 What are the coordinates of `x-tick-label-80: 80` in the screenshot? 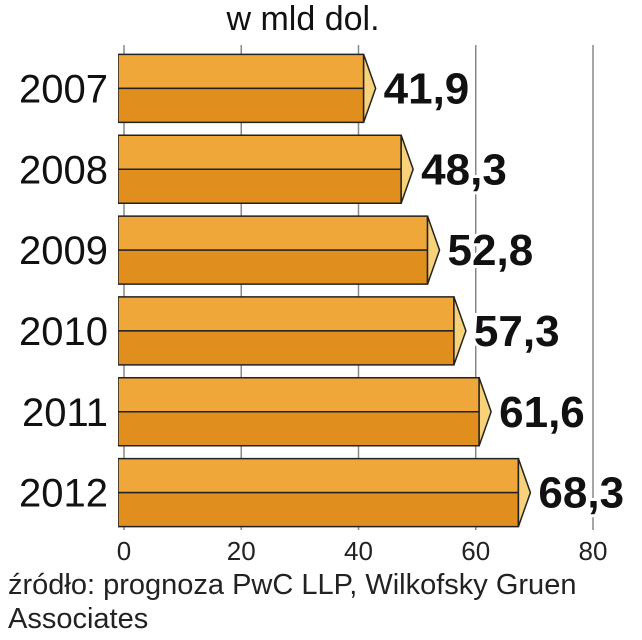 It's located at (593, 550).